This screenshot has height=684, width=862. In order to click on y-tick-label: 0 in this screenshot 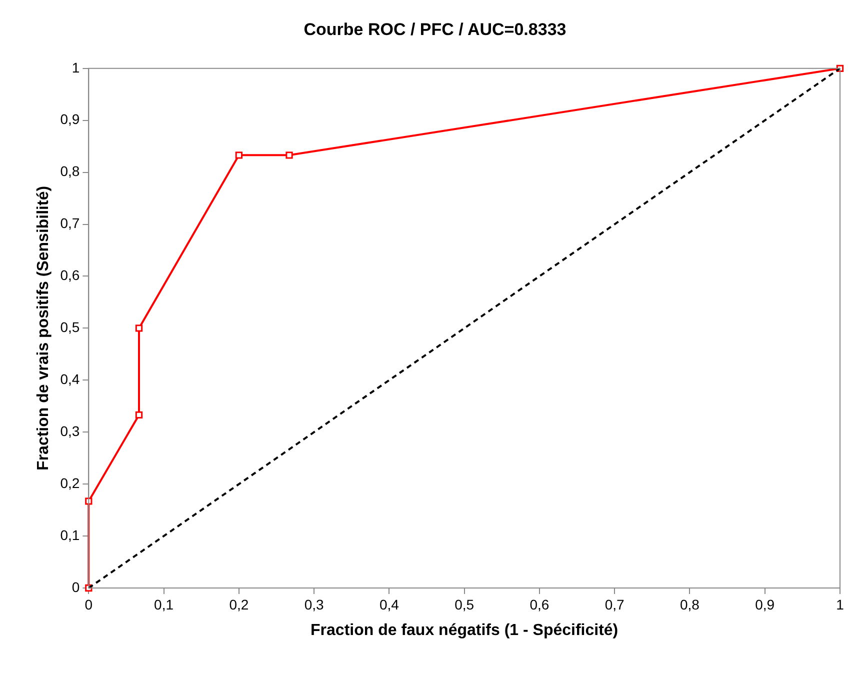, I will do `click(76, 586)`.